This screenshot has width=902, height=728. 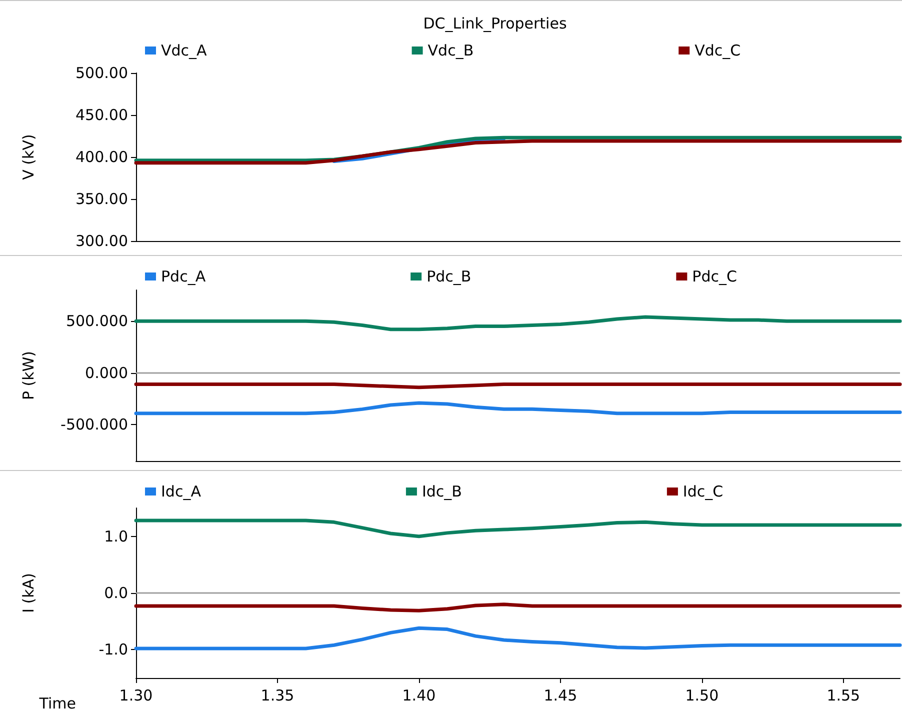 What do you see at coordinates (184, 51) in the screenshot?
I see `legend-label: Vdc_A` at bounding box center [184, 51].